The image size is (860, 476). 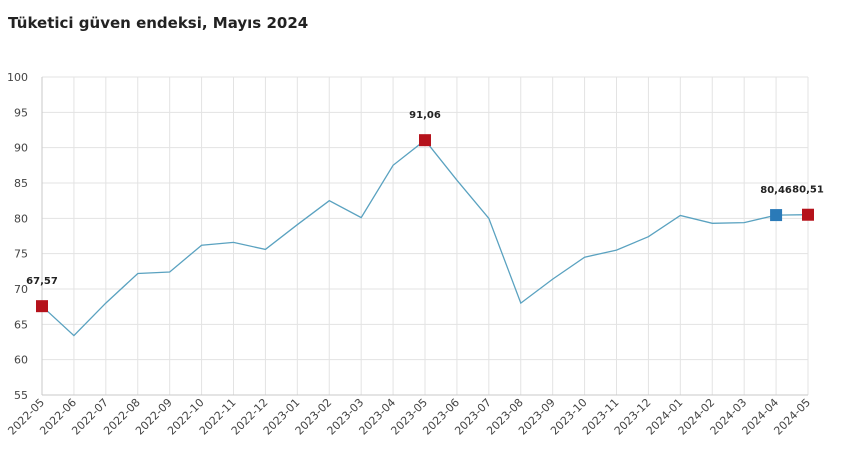 I want to click on current-marker, so click(x=776, y=215).